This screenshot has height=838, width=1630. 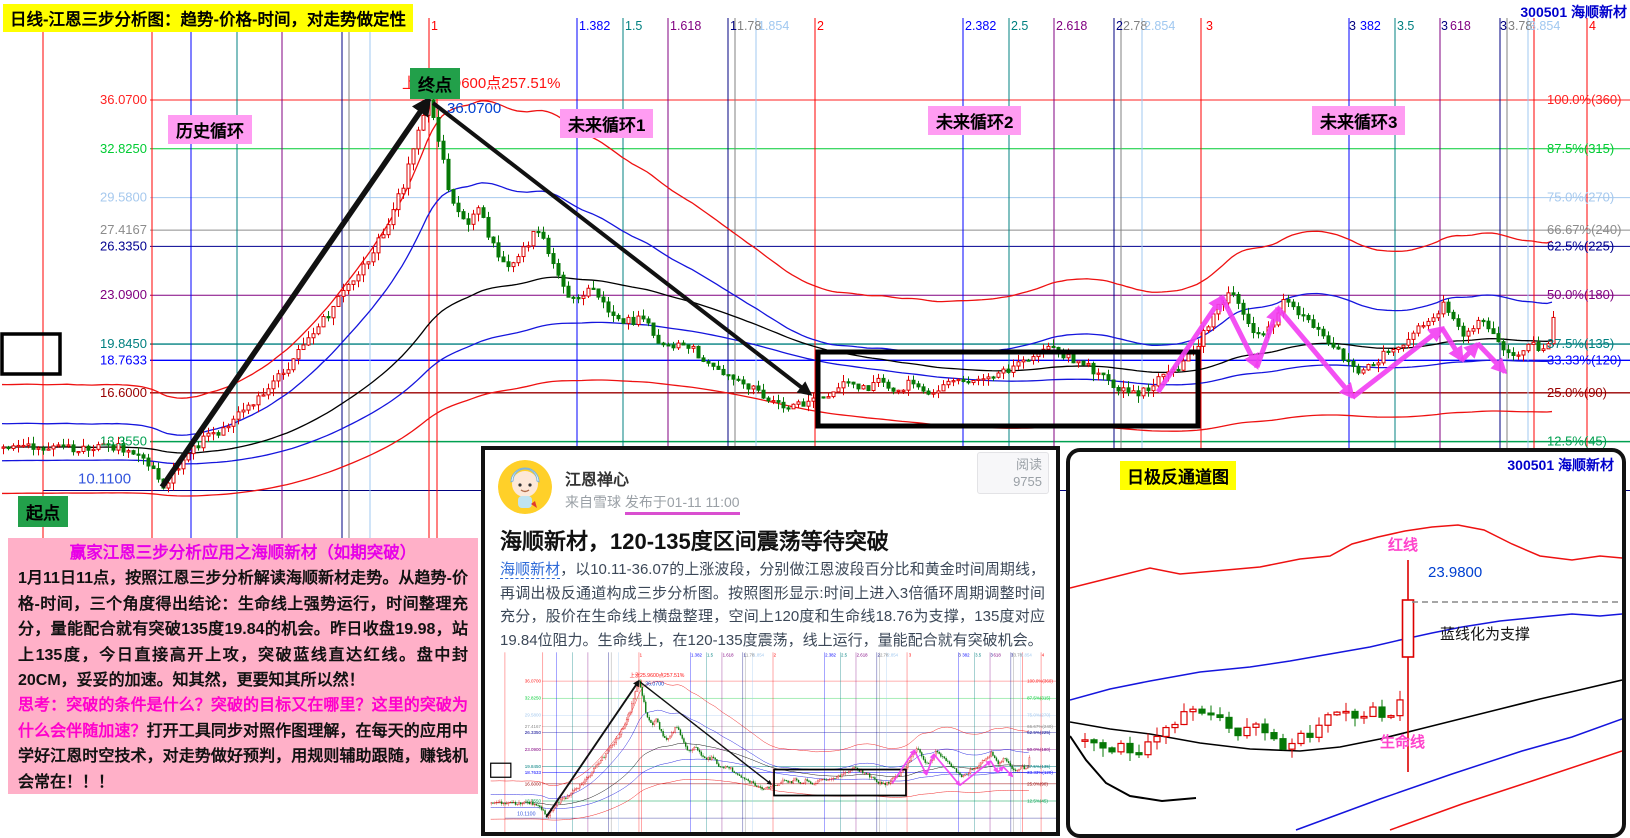 What do you see at coordinates (1580, 245) in the screenshot?
I see `percent-axis-label: 62.5%(225)` at bounding box center [1580, 245].